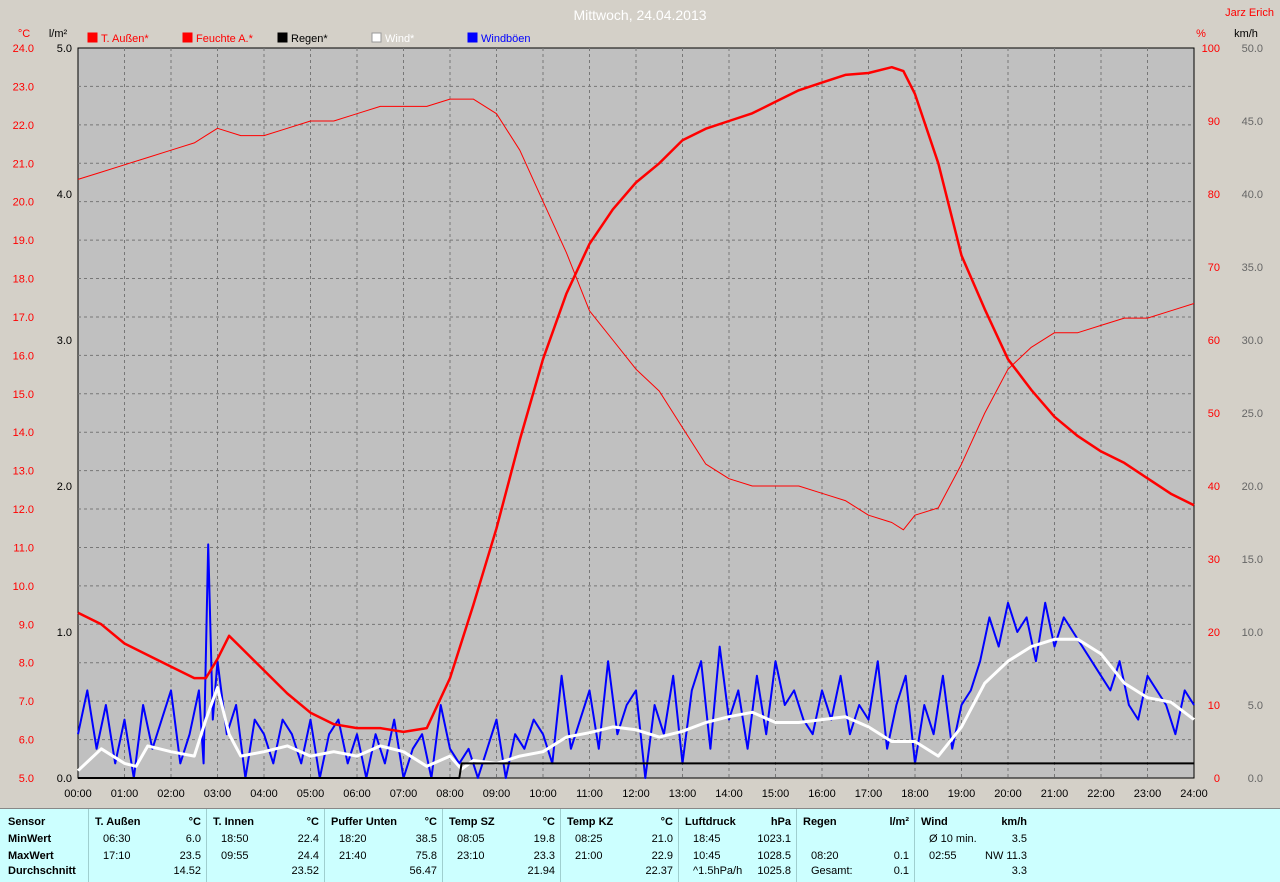  What do you see at coordinates (1019, 871) in the screenshot?
I see `stats-avg-value: 3.3` at bounding box center [1019, 871].